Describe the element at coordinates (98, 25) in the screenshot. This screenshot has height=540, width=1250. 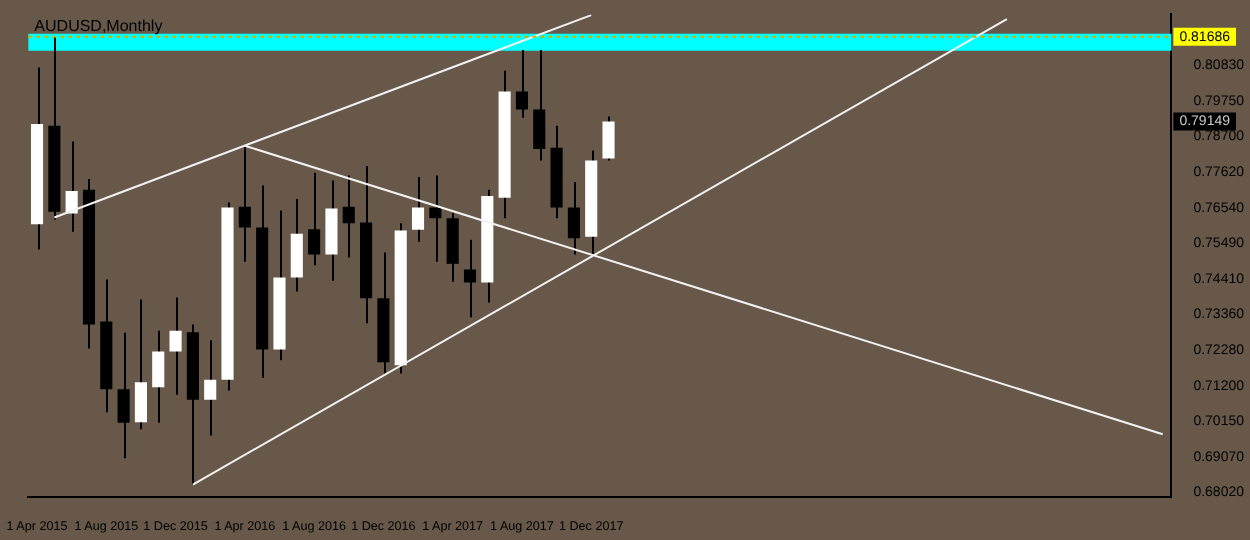
I see `chart-title: AUDUSD,Monthly` at that location.